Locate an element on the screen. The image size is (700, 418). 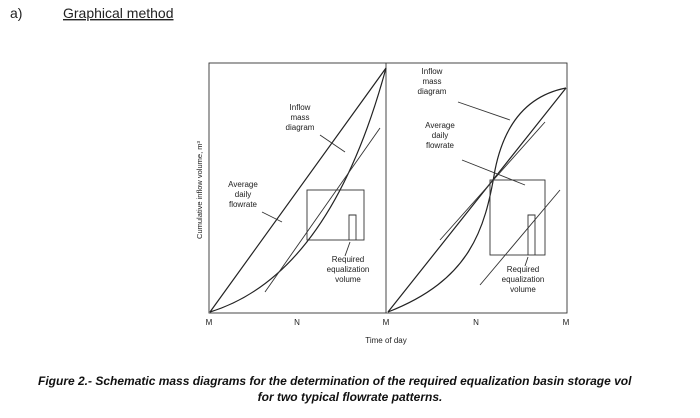
y-axis-label: Cumulative inflow volume, m³ is located at coordinates (199, 190).